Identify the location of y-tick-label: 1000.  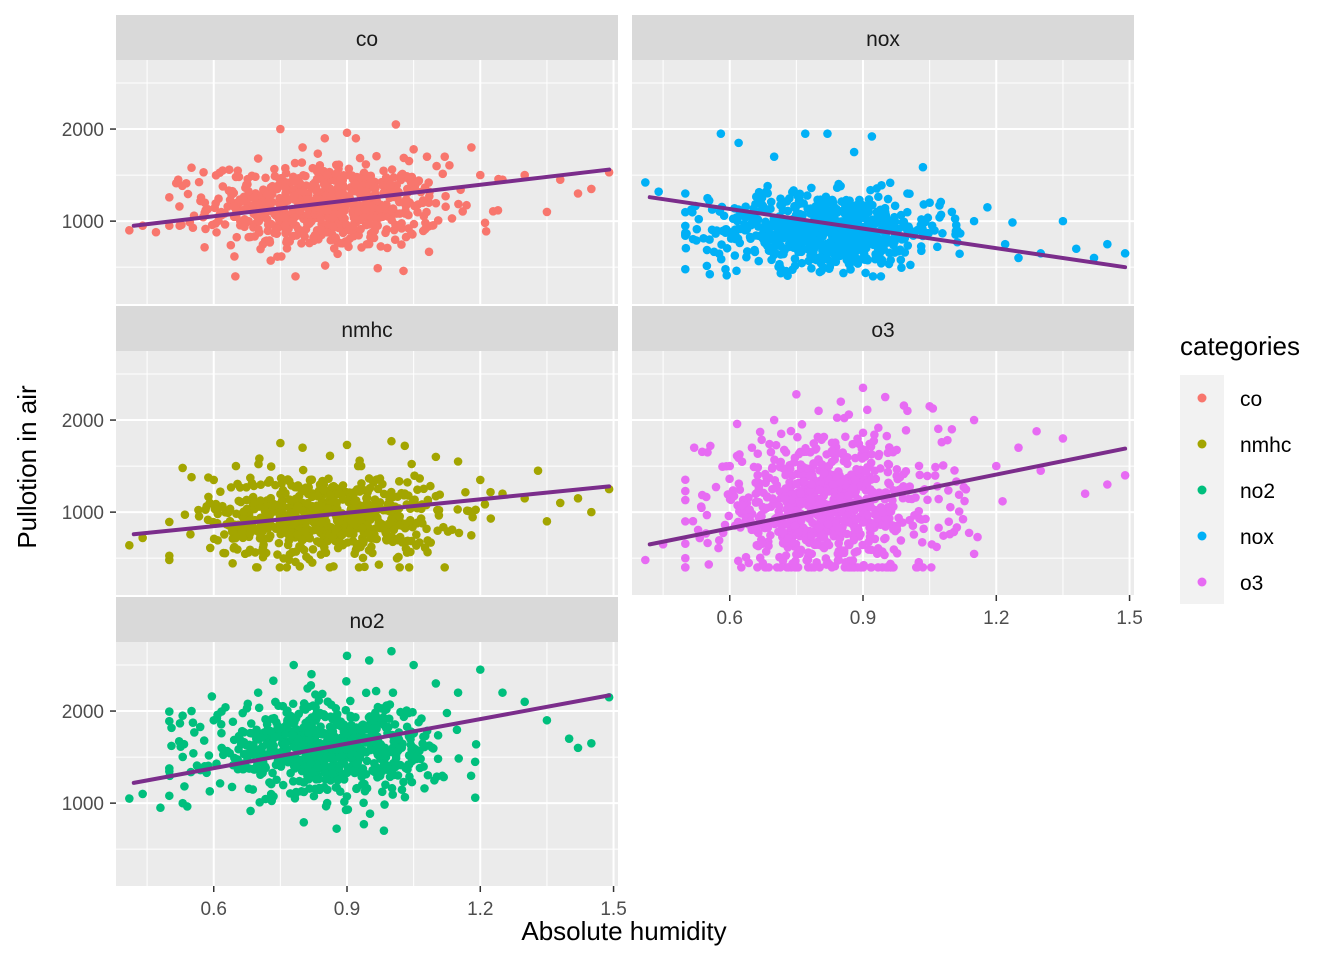
(83, 222).